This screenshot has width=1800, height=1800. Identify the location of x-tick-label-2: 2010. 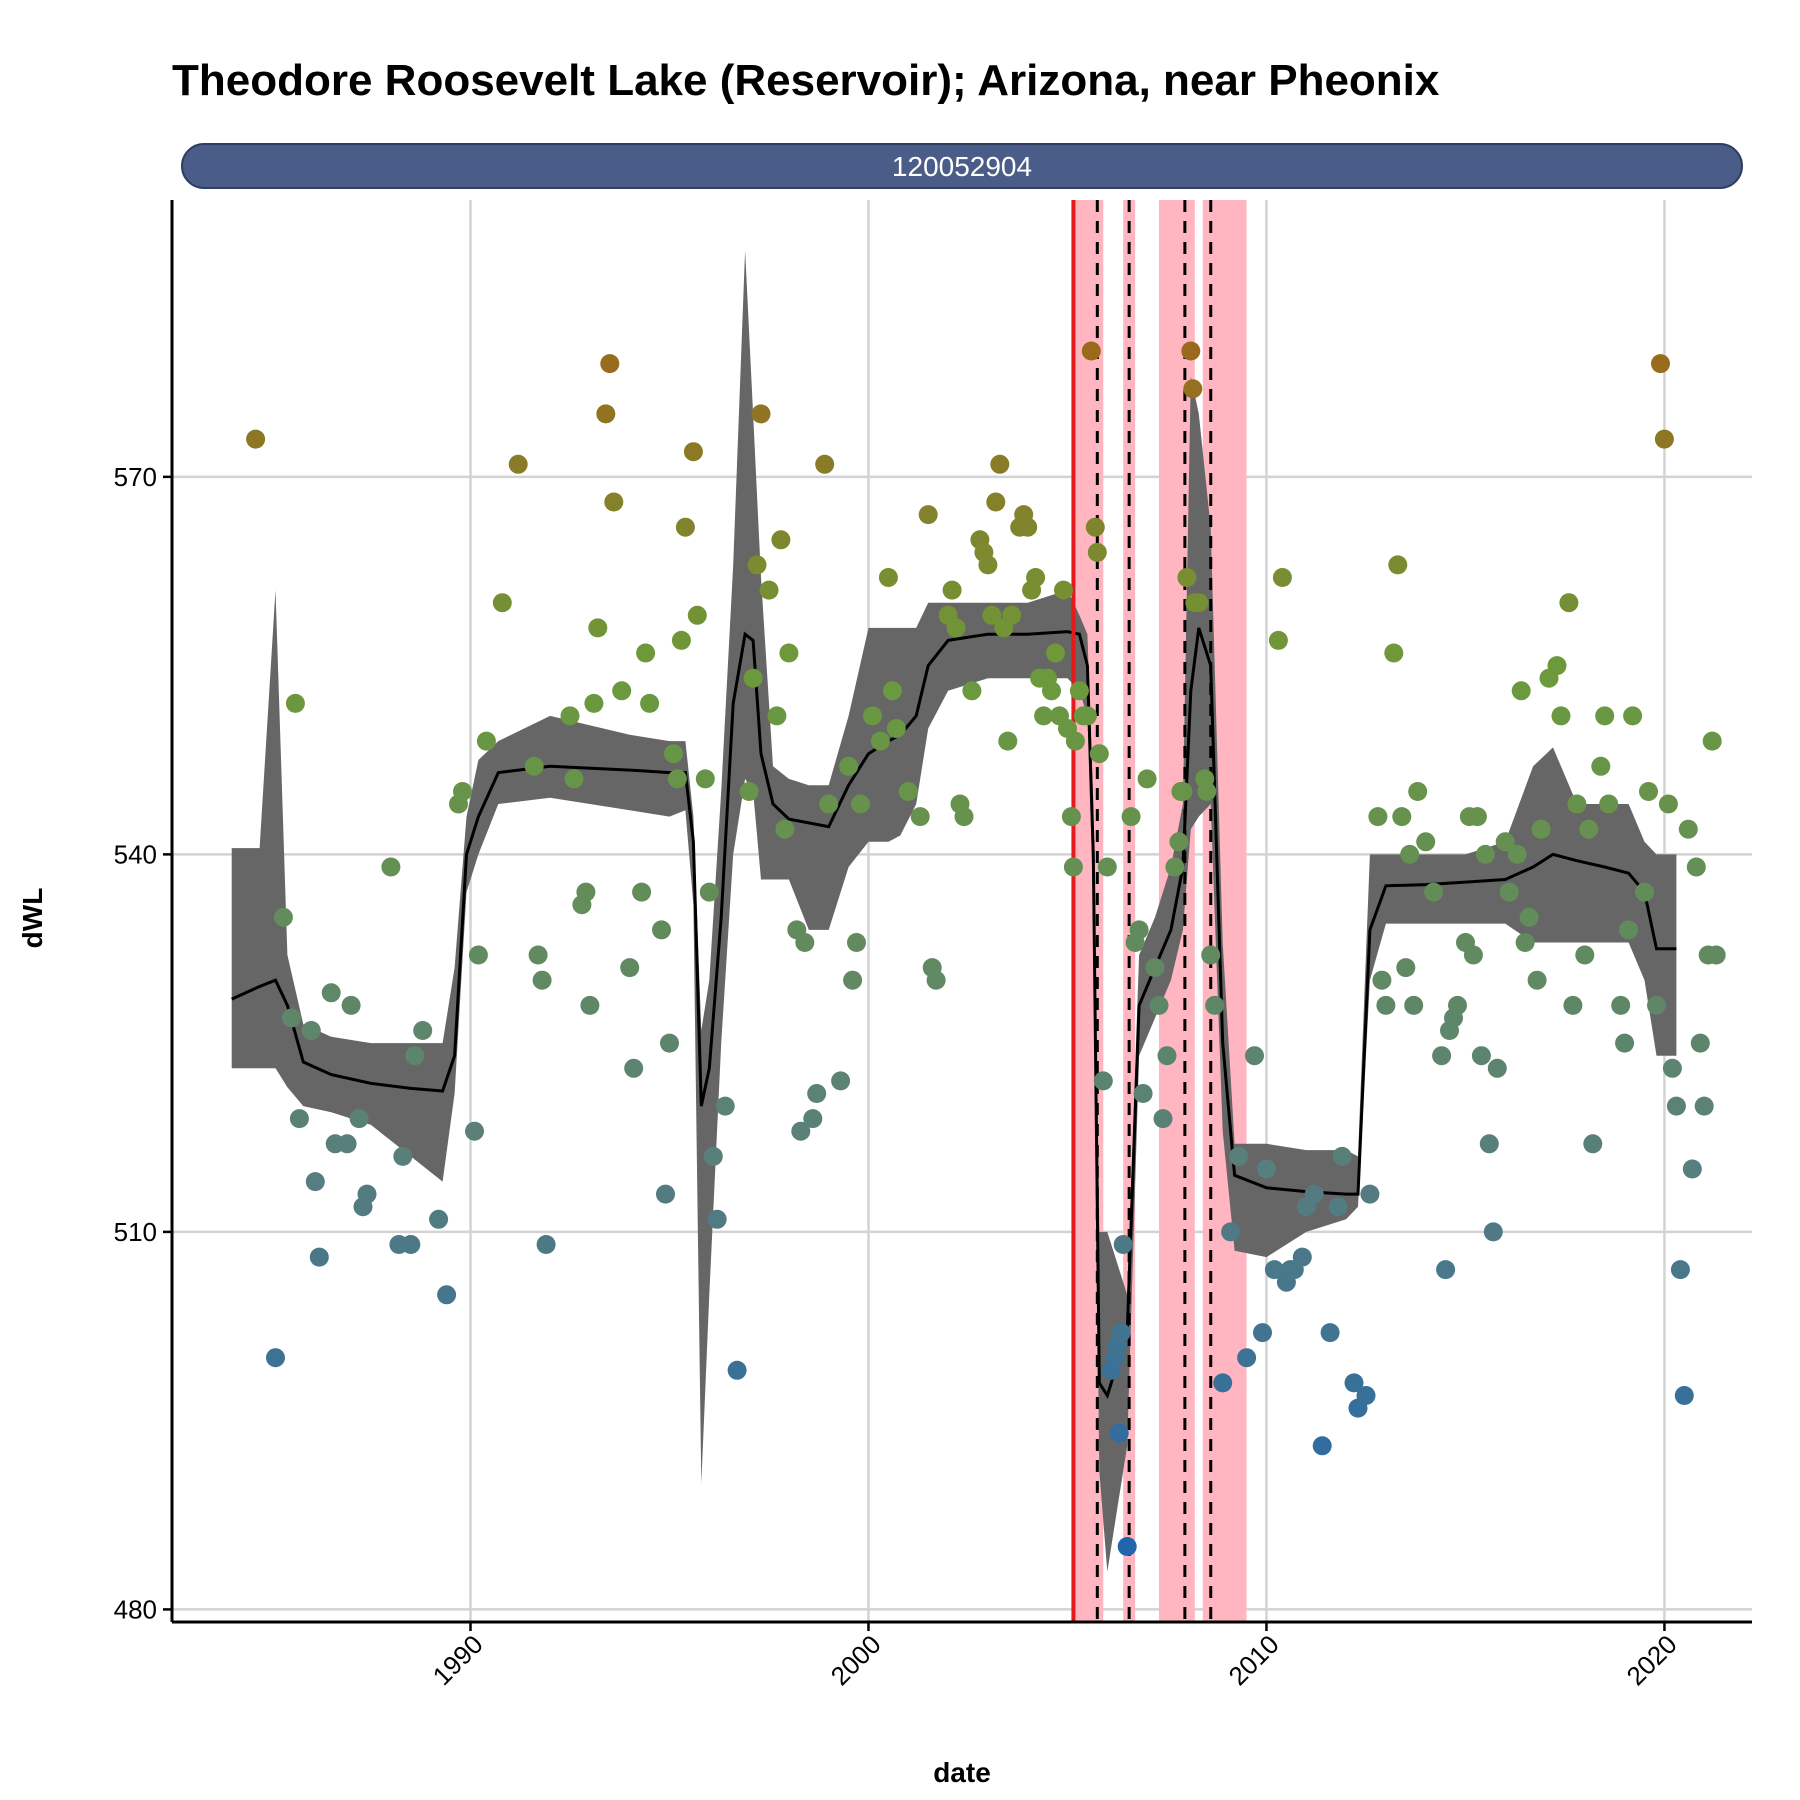
(1254, 1660).